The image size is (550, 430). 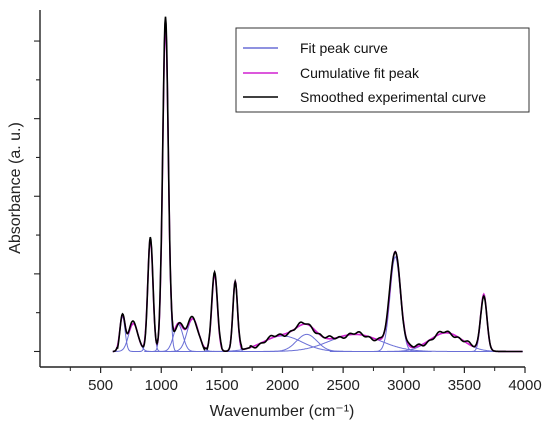 I want to click on legend-label-fit: Fit peak curve, so click(x=344, y=48).